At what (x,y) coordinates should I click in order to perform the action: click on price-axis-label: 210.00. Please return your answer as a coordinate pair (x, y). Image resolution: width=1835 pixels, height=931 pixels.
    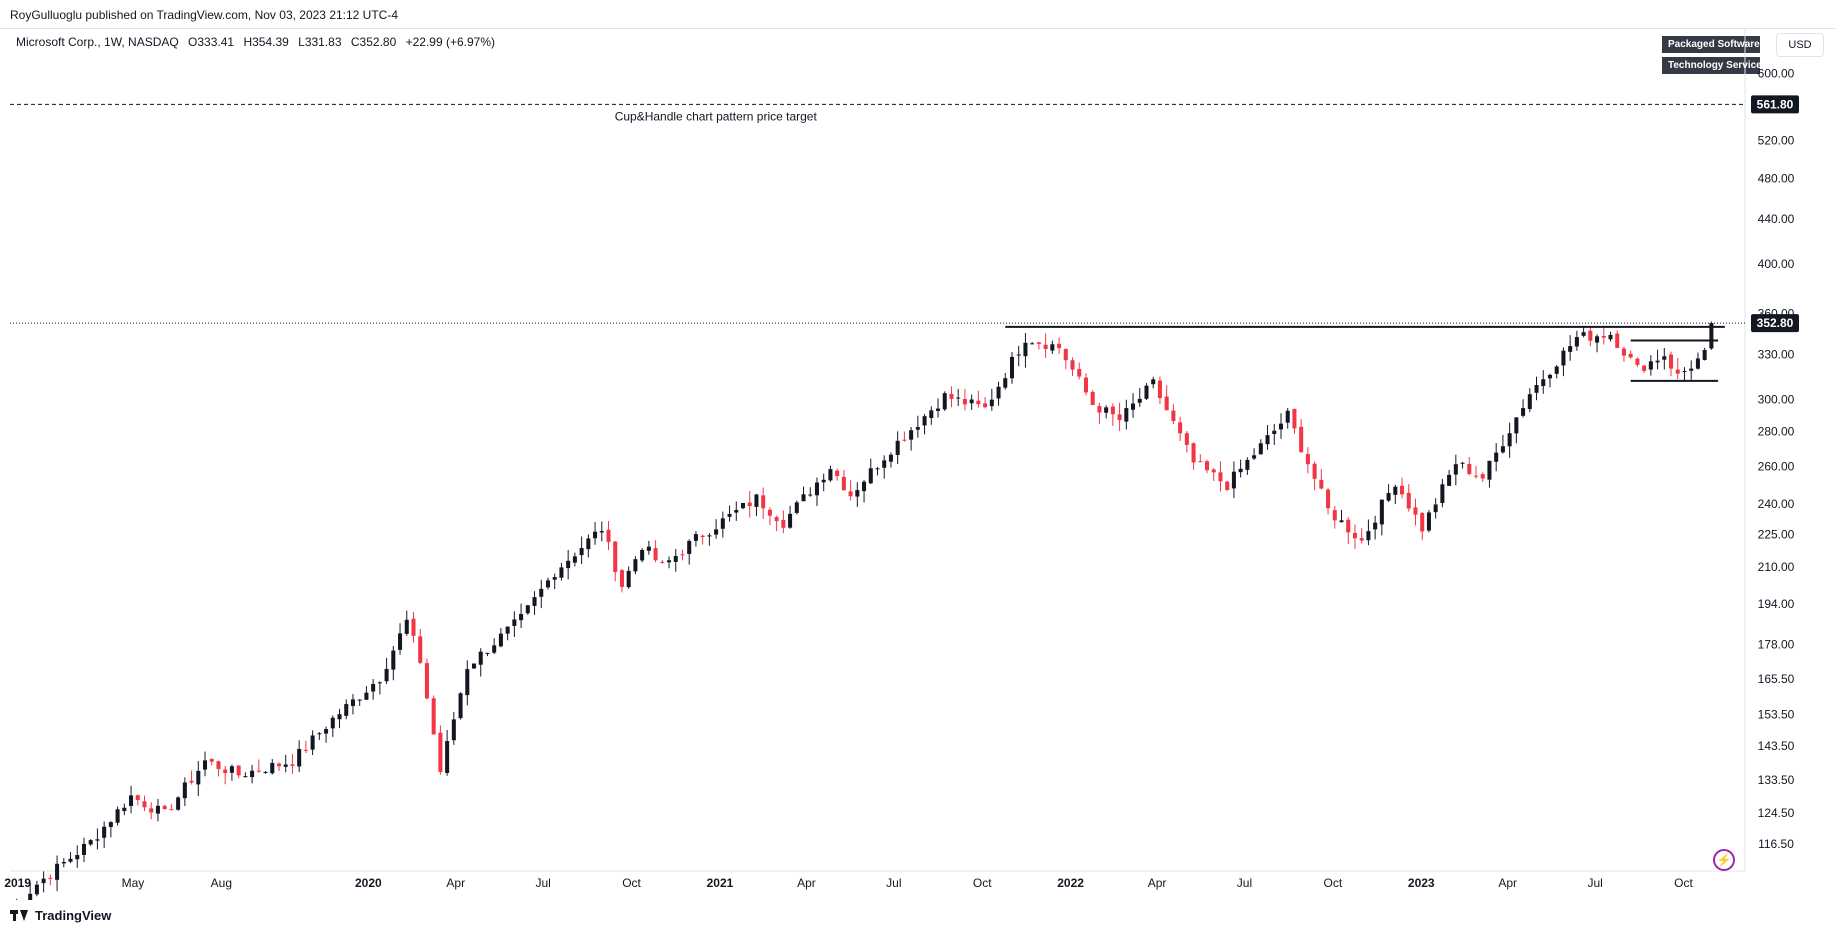
    Looking at the image, I should click on (1776, 567).